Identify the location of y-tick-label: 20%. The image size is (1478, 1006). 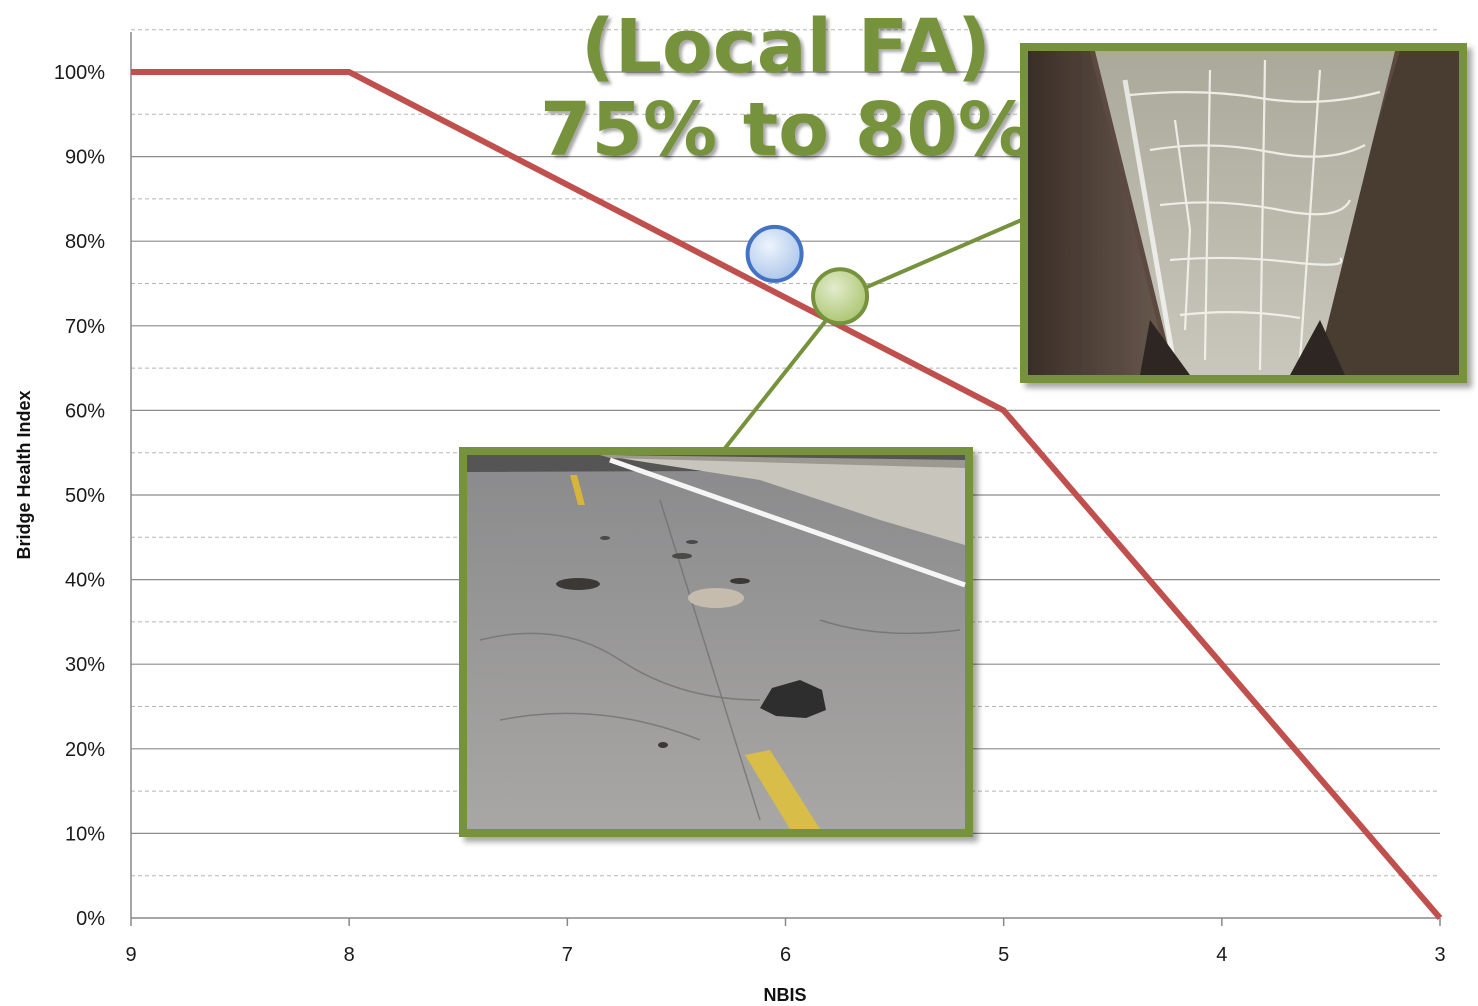
(85, 750).